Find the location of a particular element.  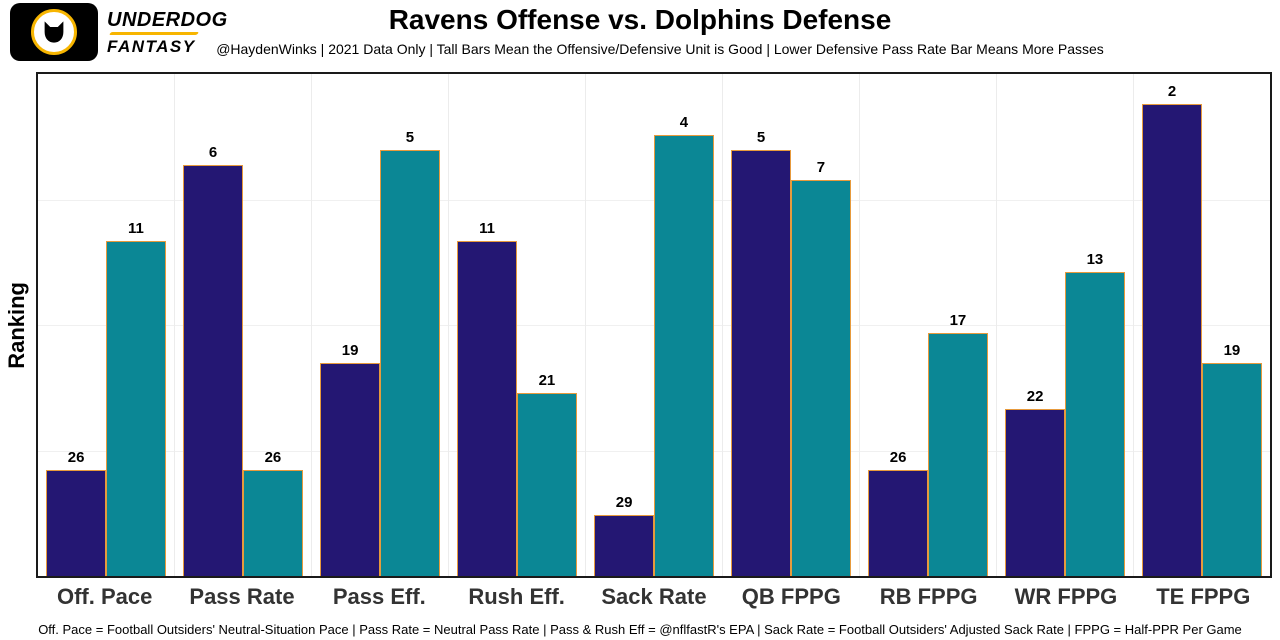

bar-dolphins-defense: 26 is located at coordinates (273, 512).